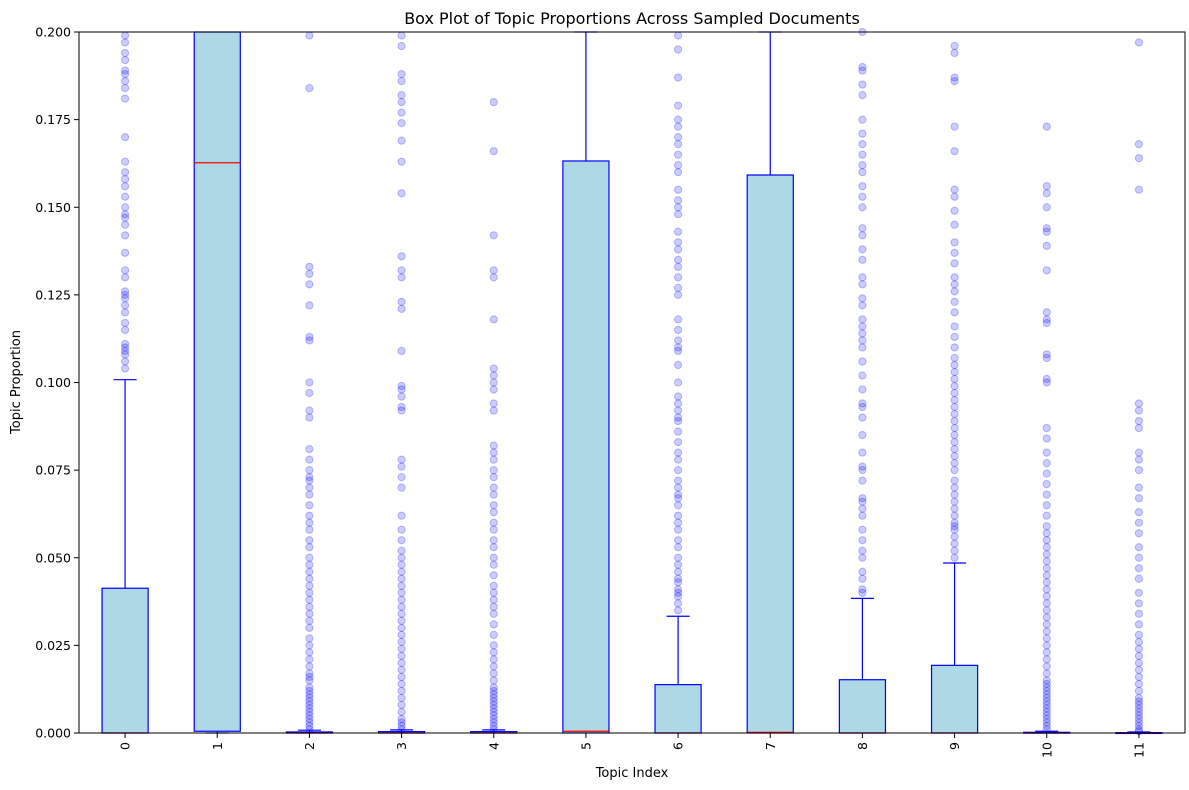 This screenshot has height=790, width=1189. I want to click on y-tick-label: 0.025, so click(53, 645).